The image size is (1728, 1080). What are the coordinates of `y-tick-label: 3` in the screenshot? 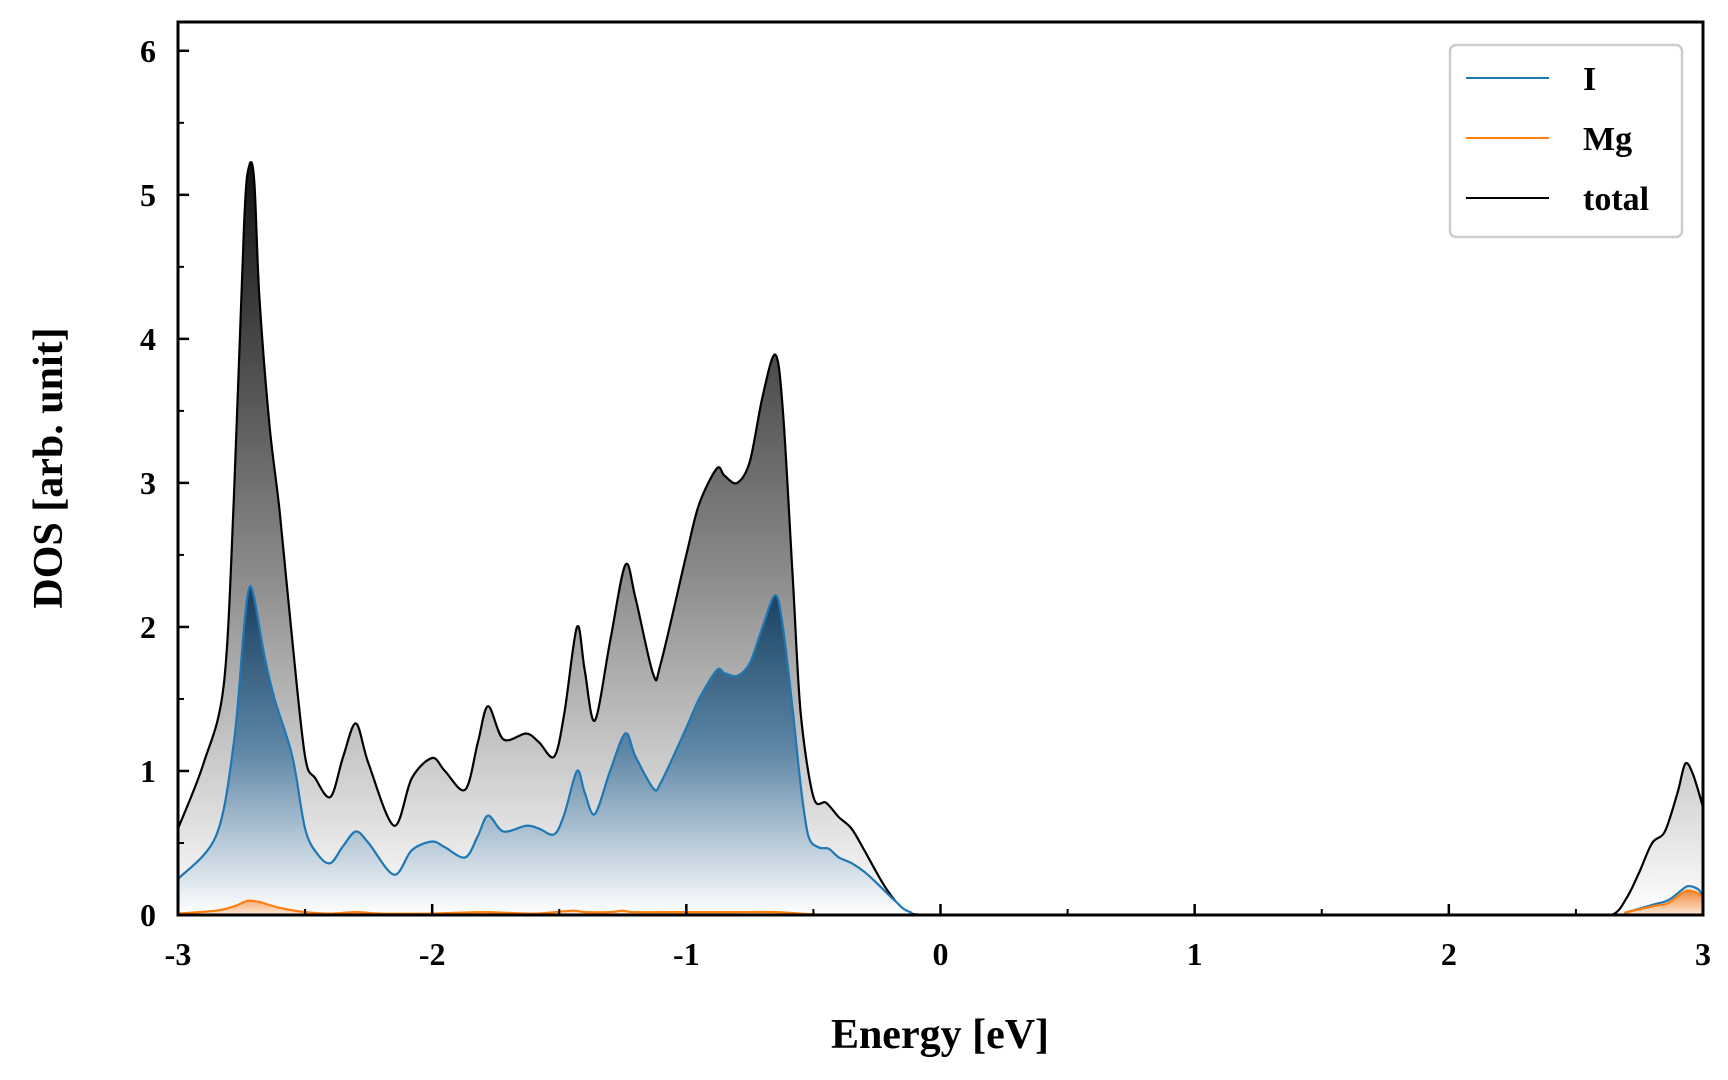 It's located at (148, 483).